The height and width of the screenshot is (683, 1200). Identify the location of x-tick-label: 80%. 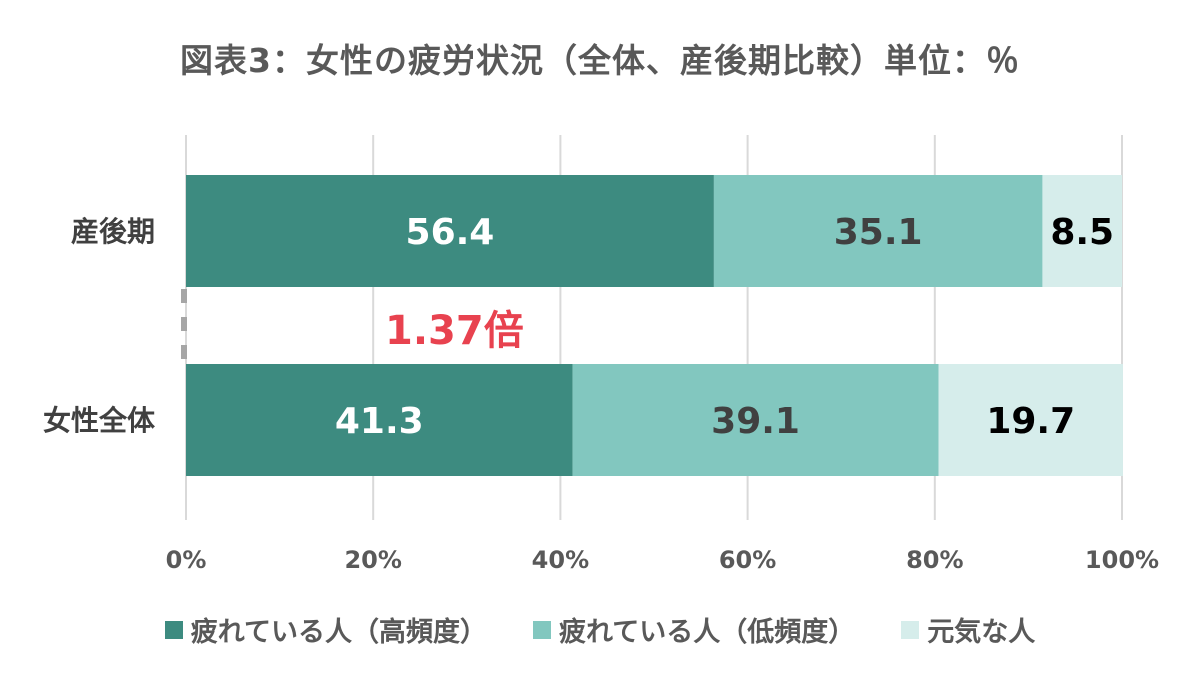
(934, 560).